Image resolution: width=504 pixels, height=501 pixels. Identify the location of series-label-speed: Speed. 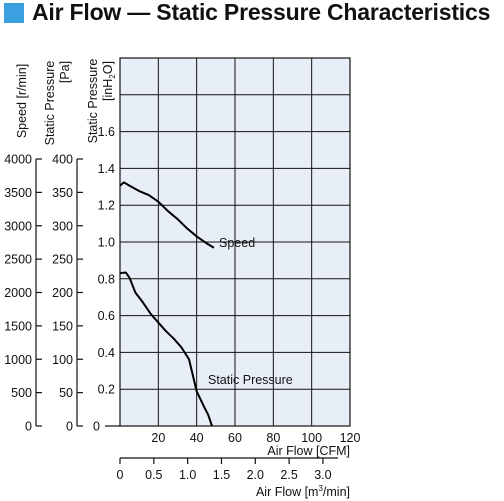
(237, 243).